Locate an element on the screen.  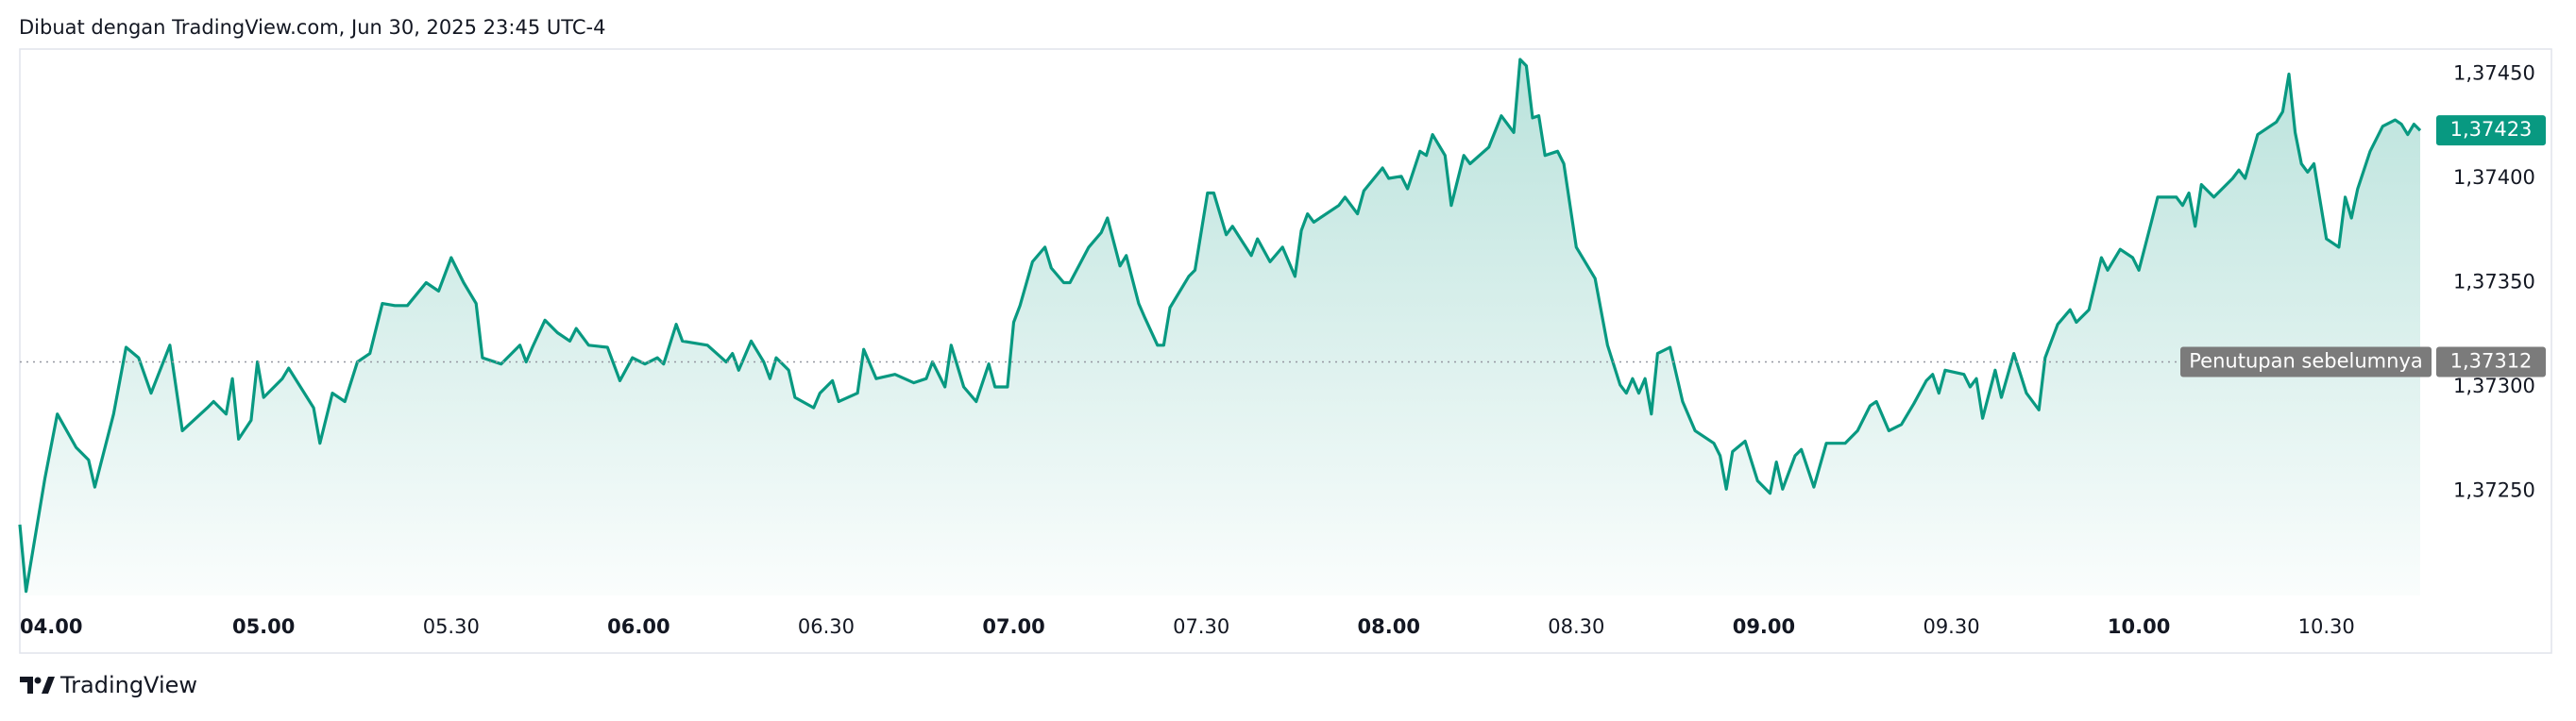
last-price-box is located at coordinates (2491, 130).